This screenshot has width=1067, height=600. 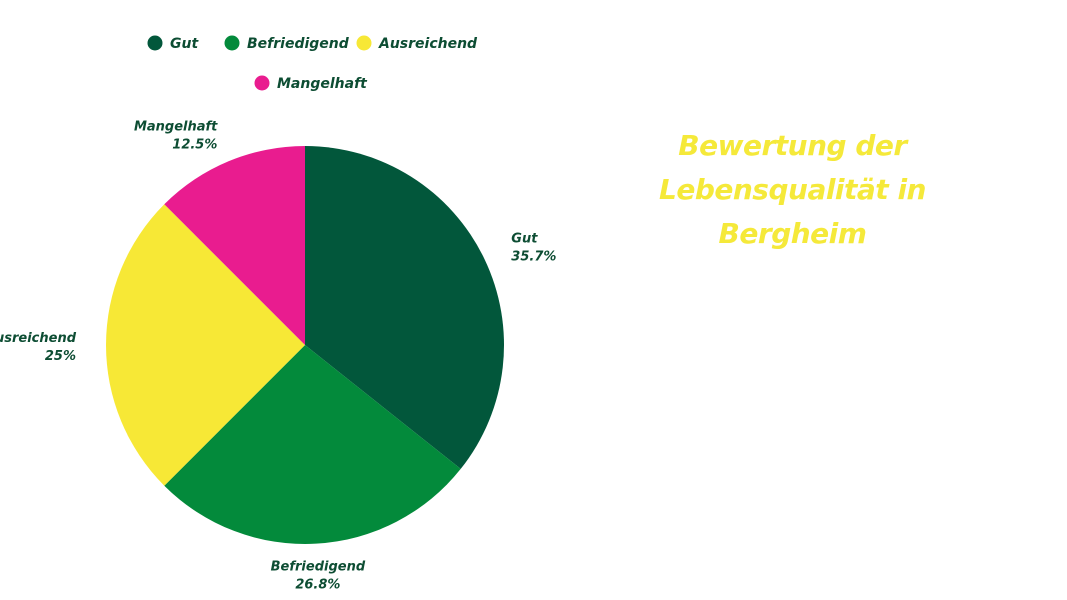 What do you see at coordinates (428, 44) in the screenshot?
I see `legend-label-ausreichend: Ausreichend` at bounding box center [428, 44].